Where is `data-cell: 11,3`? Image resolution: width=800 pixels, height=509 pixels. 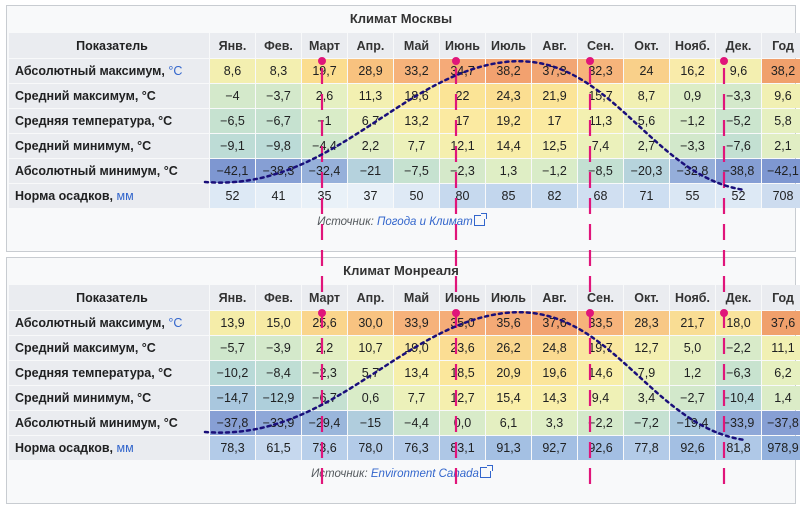 data-cell: 11,3 is located at coordinates (600, 121).